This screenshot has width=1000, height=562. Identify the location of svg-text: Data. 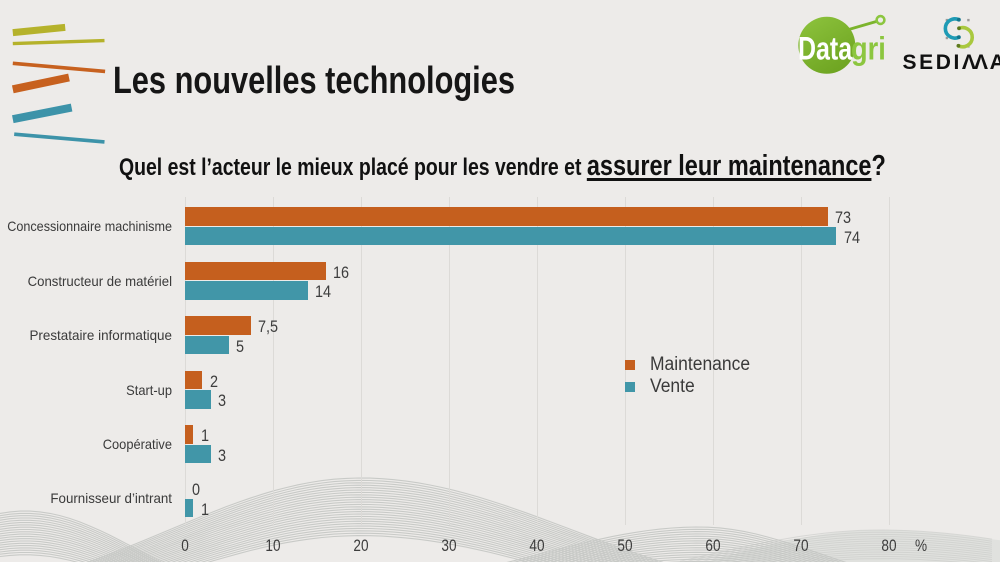
(825, 50).